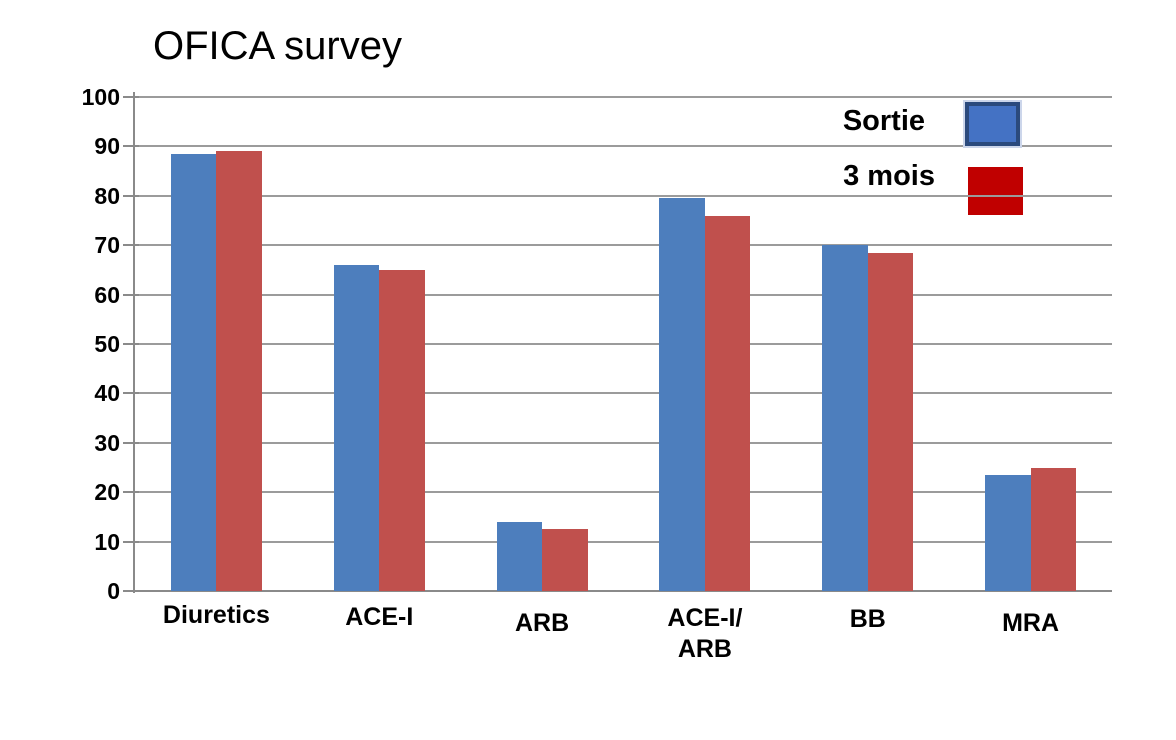 The image size is (1176, 740). Describe the element at coordinates (107, 442) in the screenshot. I see `y-tick-label-30: 30` at that location.